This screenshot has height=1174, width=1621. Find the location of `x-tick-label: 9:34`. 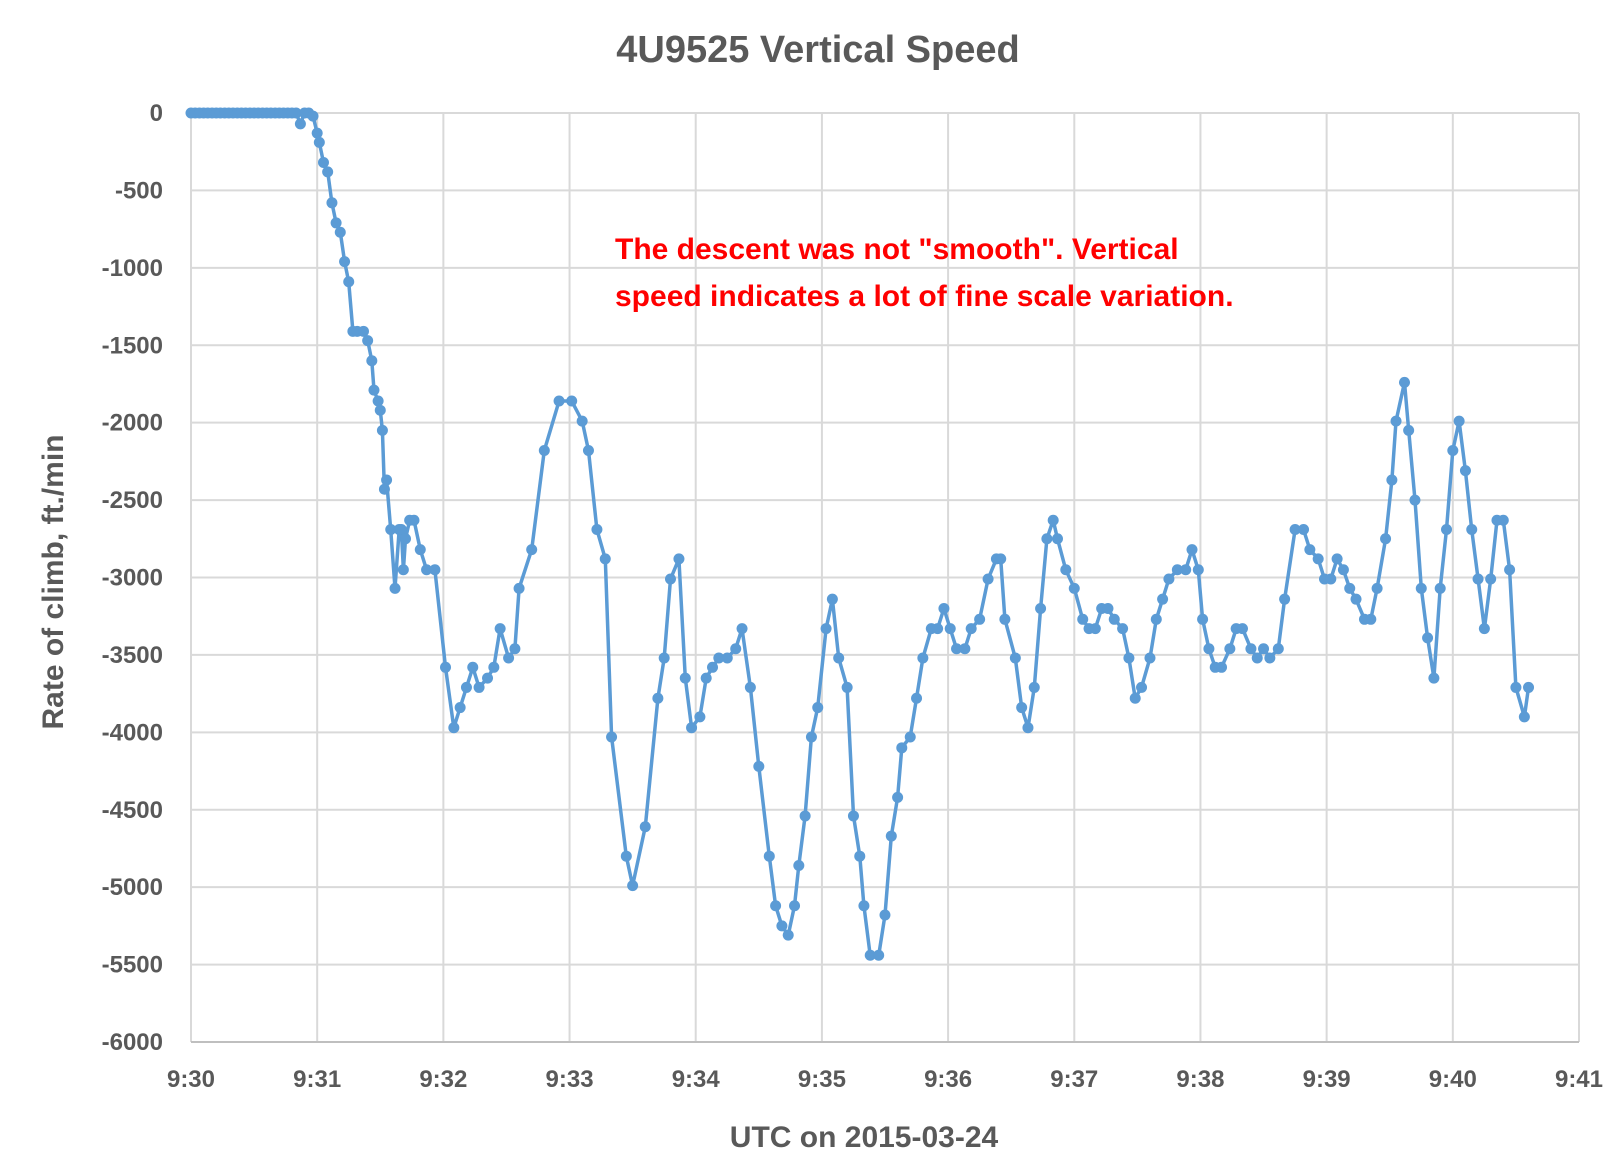

x-tick-label: 9:34 is located at coordinates (696, 1079).